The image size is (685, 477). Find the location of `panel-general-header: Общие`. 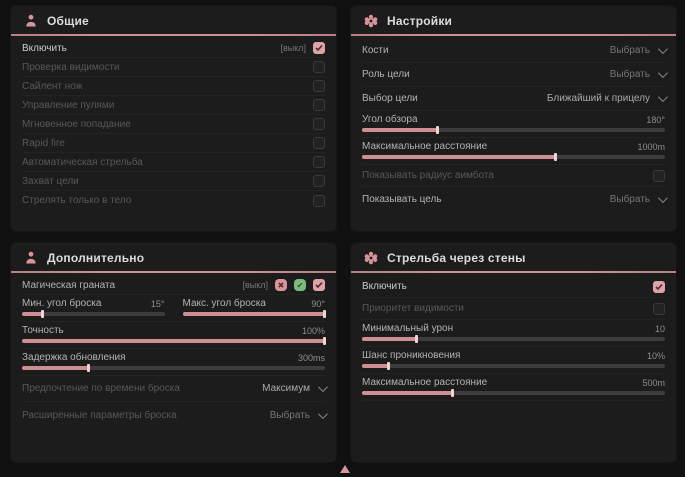

panel-general-header: Общие is located at coordinates (173, 20).